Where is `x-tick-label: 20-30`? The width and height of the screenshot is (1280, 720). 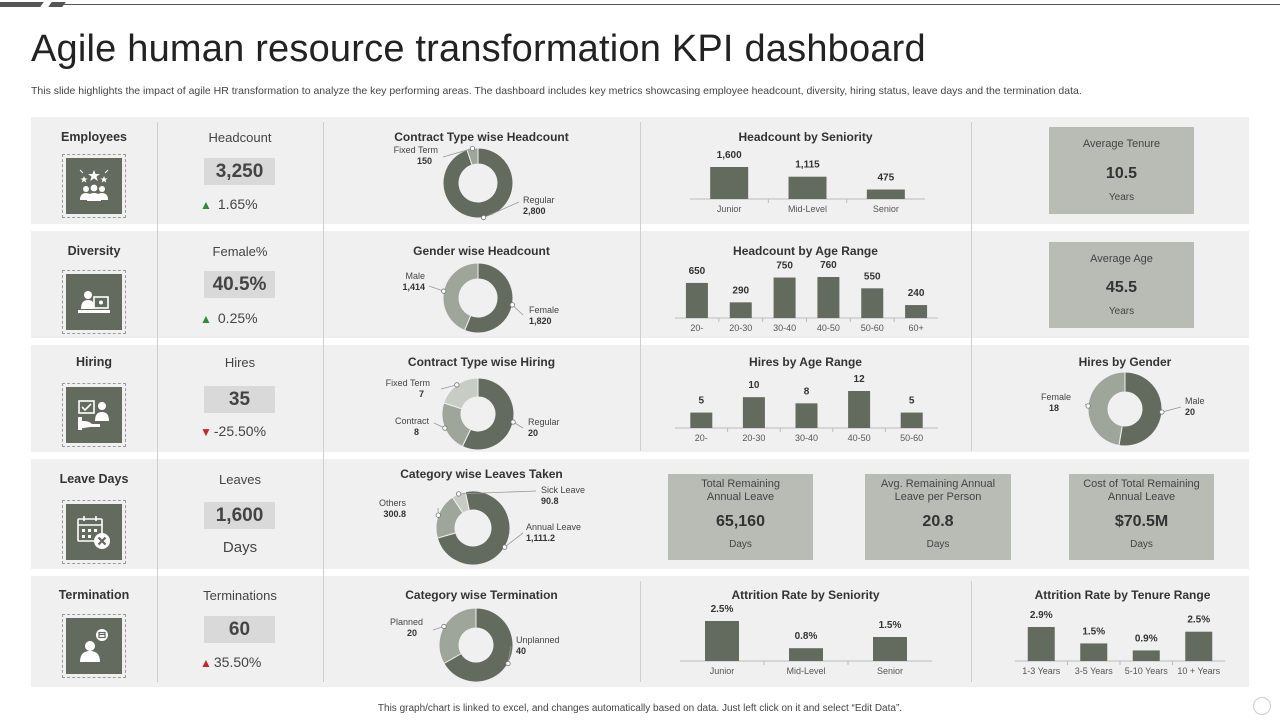
x-tick-label: 20-30 is located at coordinates (753, 438).